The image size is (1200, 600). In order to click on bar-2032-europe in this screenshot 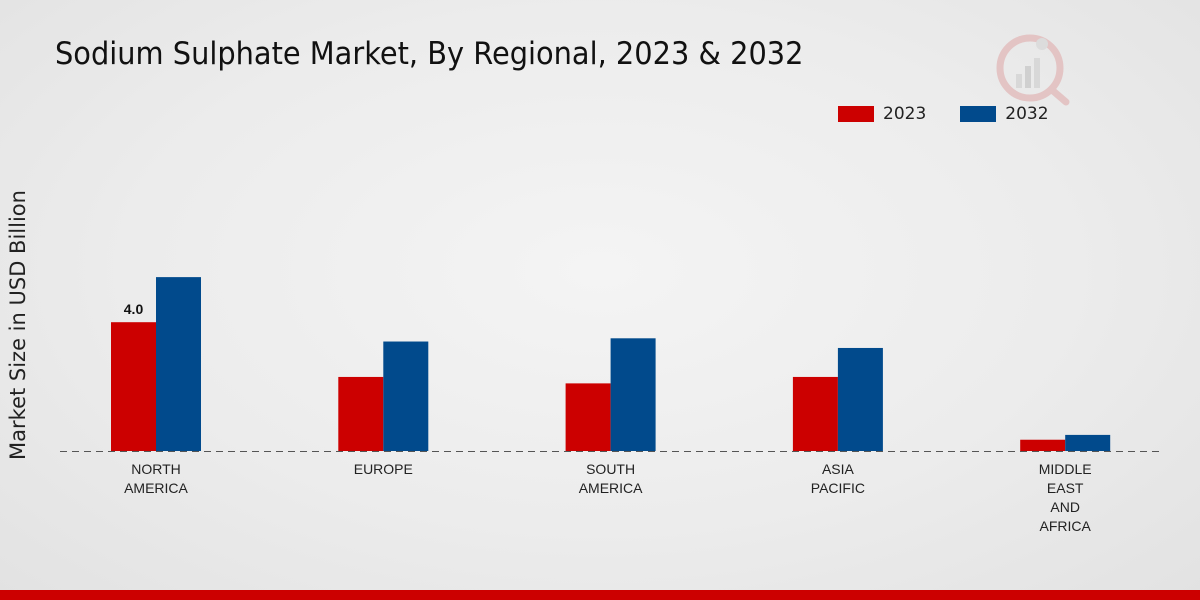, I will do `click(406, 396)`.